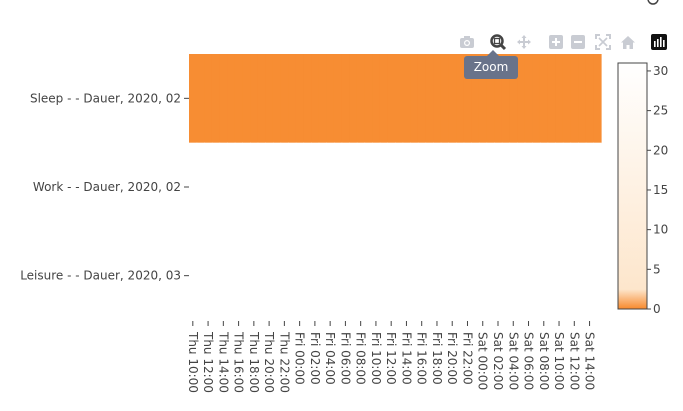  Describe the element at coordinates (556, 42) in the screenshot. I see `zoom-in-icon` at that location.